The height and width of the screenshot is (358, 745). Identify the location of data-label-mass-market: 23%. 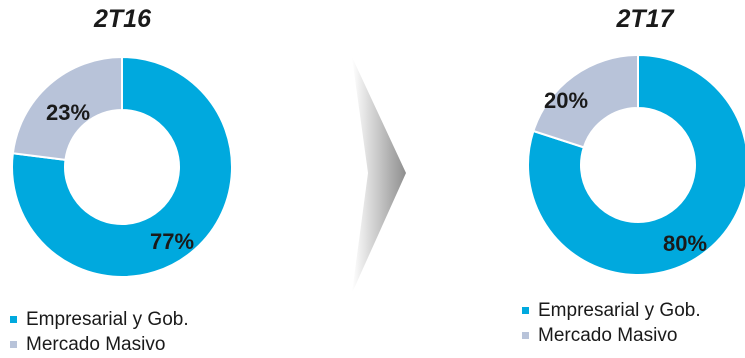
(68, 112).